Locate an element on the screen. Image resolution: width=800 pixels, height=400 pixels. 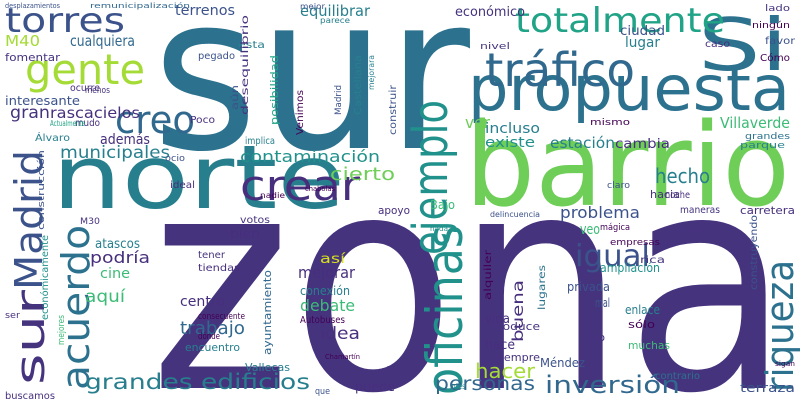
word: implica is located at coordinates (260, 141).